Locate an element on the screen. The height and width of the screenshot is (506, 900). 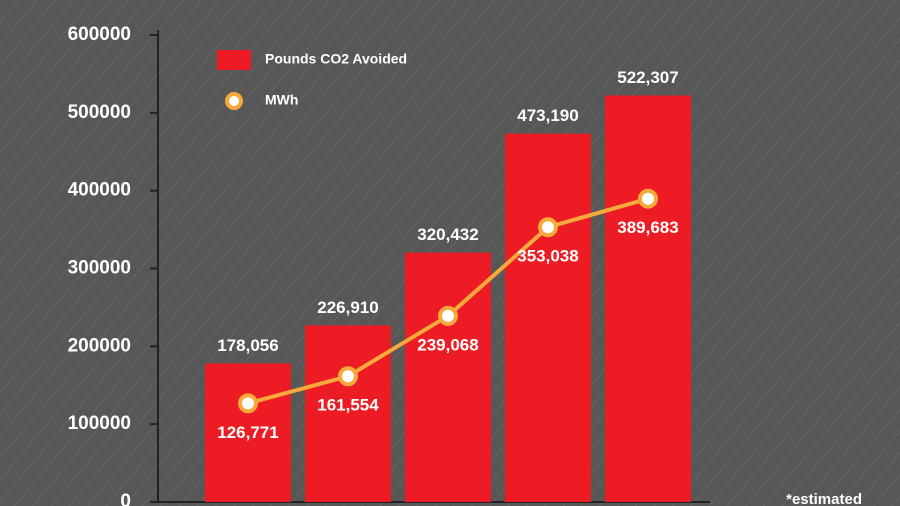
legend-label: MWh is located at coordinates (281, 100).